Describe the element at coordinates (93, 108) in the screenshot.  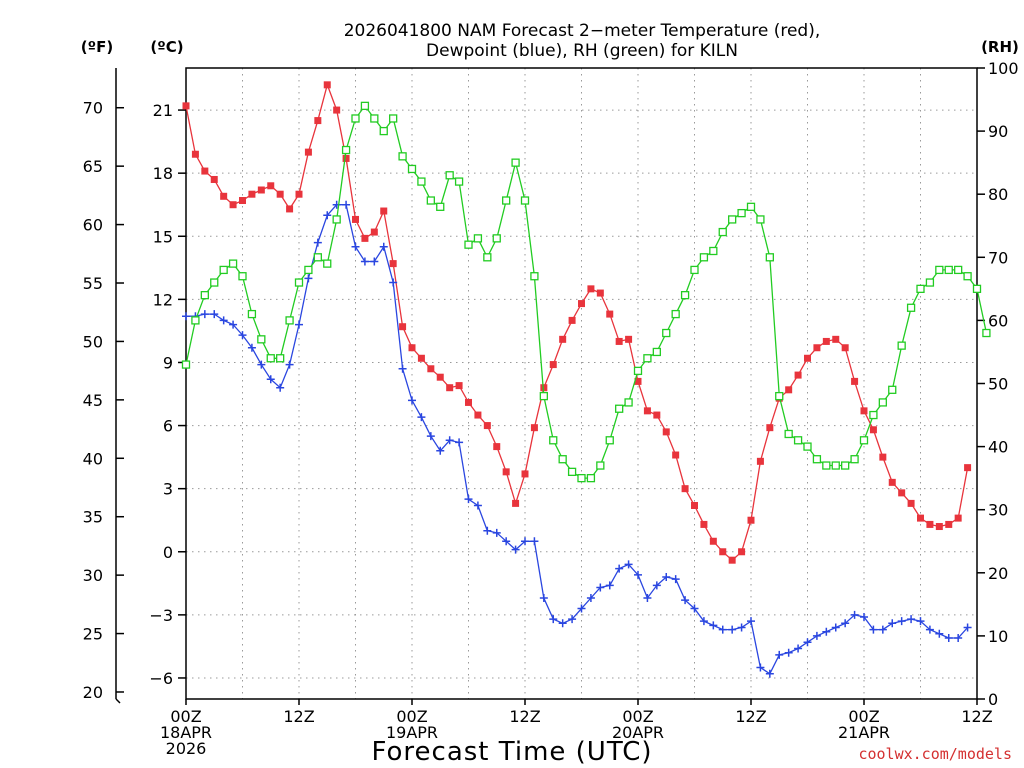
I see `fahrenheit-tick-label: 70` at that location.